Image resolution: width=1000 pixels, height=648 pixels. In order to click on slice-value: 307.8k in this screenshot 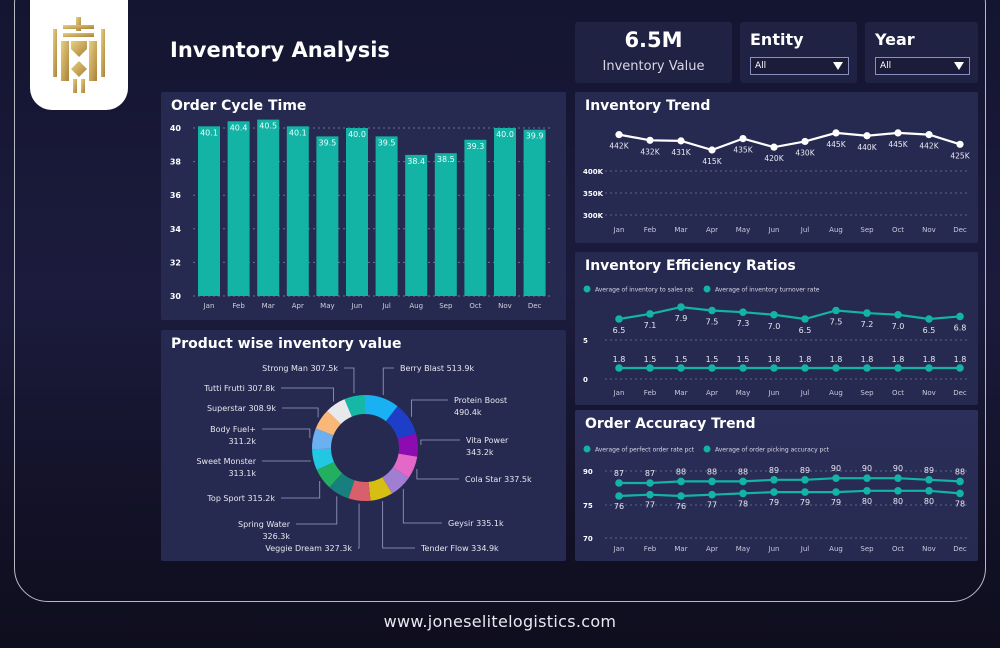, I will do `click(261, 388)`.